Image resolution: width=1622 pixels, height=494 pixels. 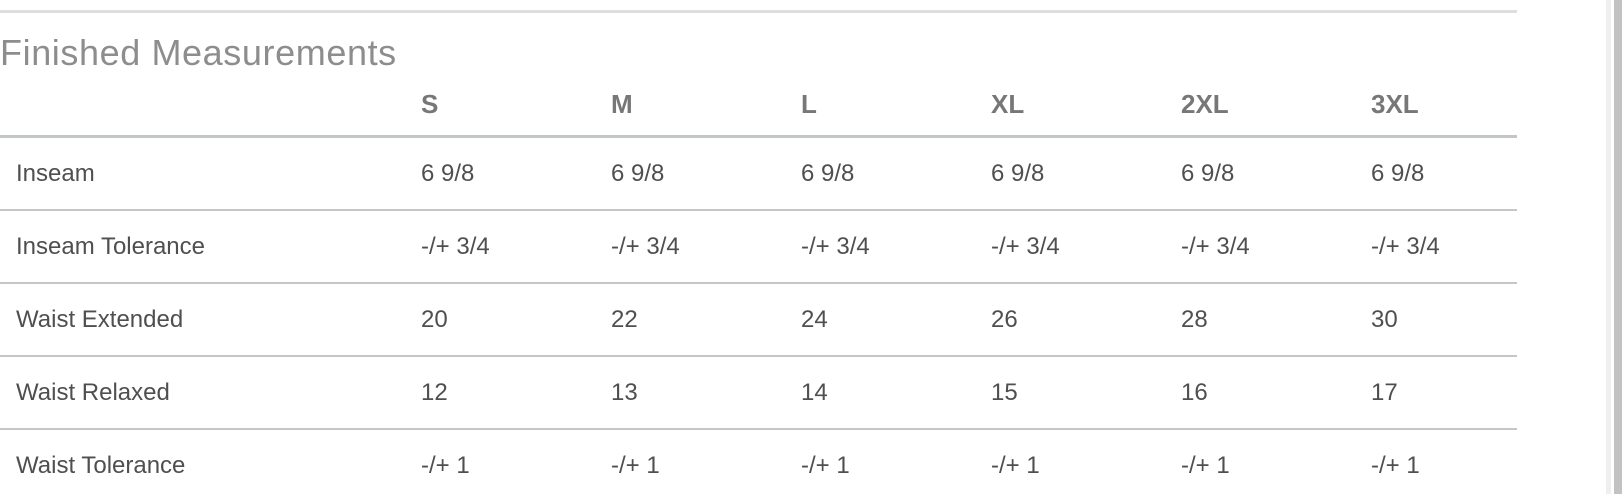 I want to click on measurement-value: 17, so click(x=1444, y=393).